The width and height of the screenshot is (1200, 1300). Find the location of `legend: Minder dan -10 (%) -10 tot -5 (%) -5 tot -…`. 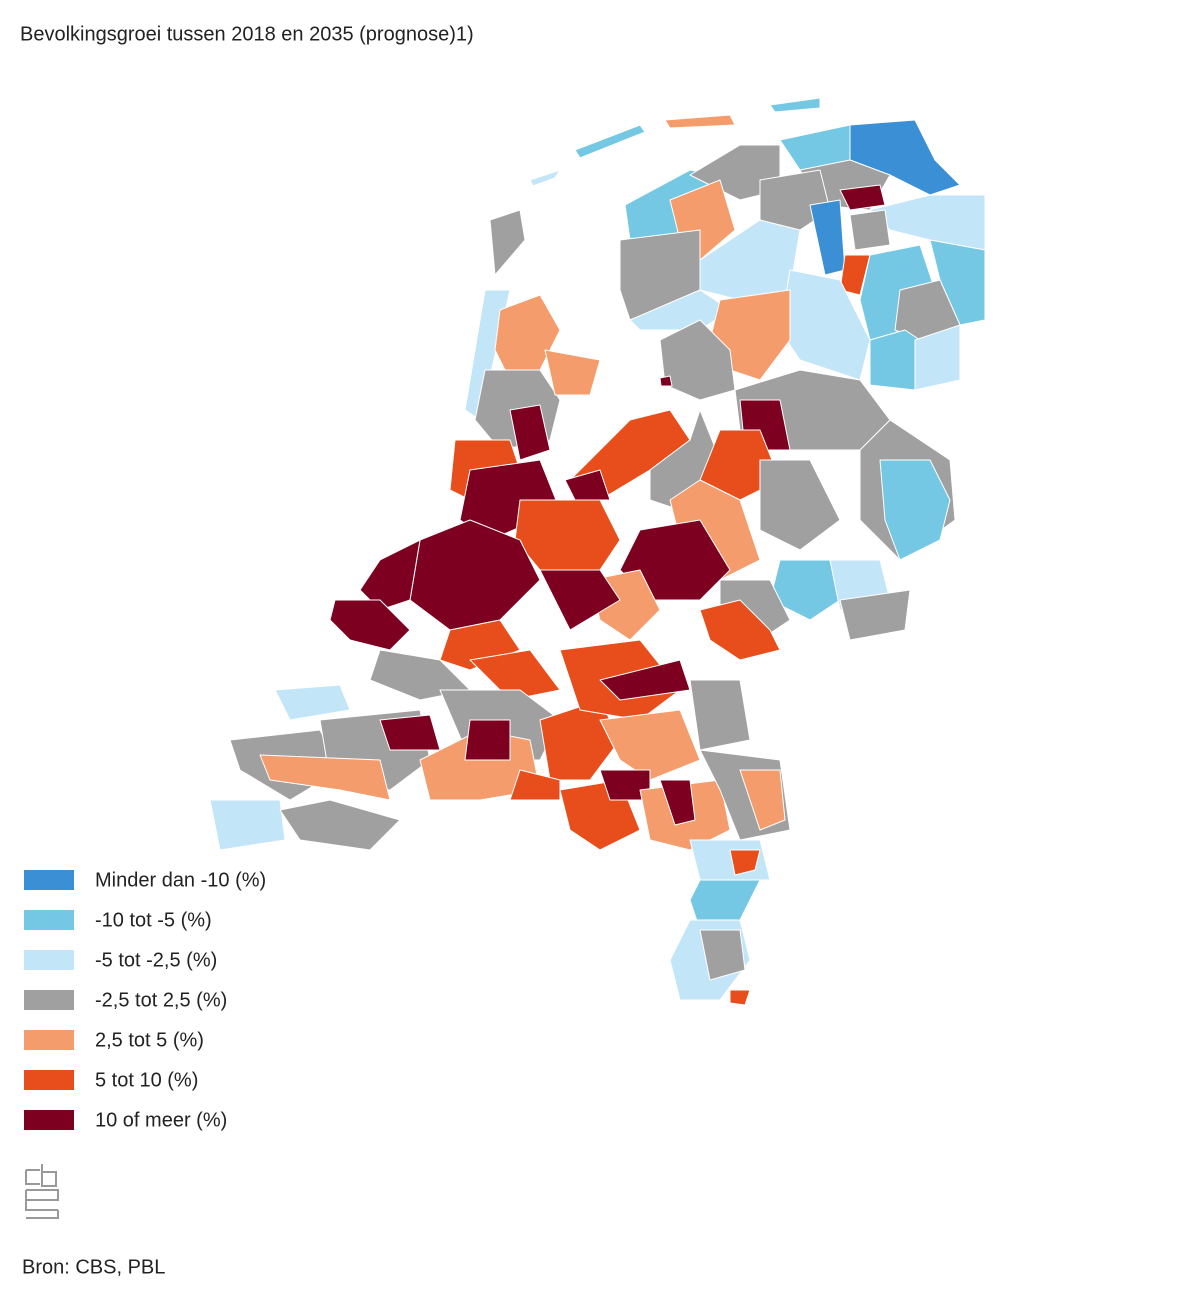

legend: Minder dan -10 (%) -10 tot -5 (%) -5 tot -… is located at coordinates (145, 1000).